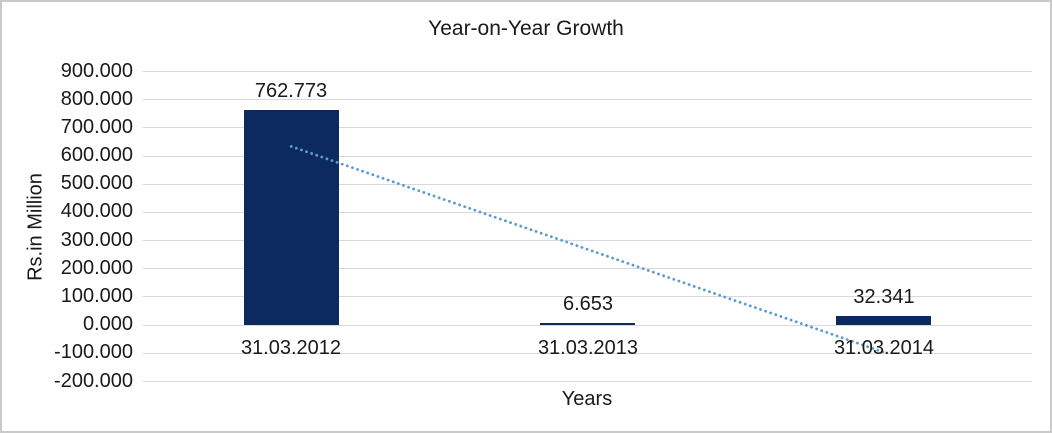  I want to click on y-tick-label: 200.000, so click(96, 268).